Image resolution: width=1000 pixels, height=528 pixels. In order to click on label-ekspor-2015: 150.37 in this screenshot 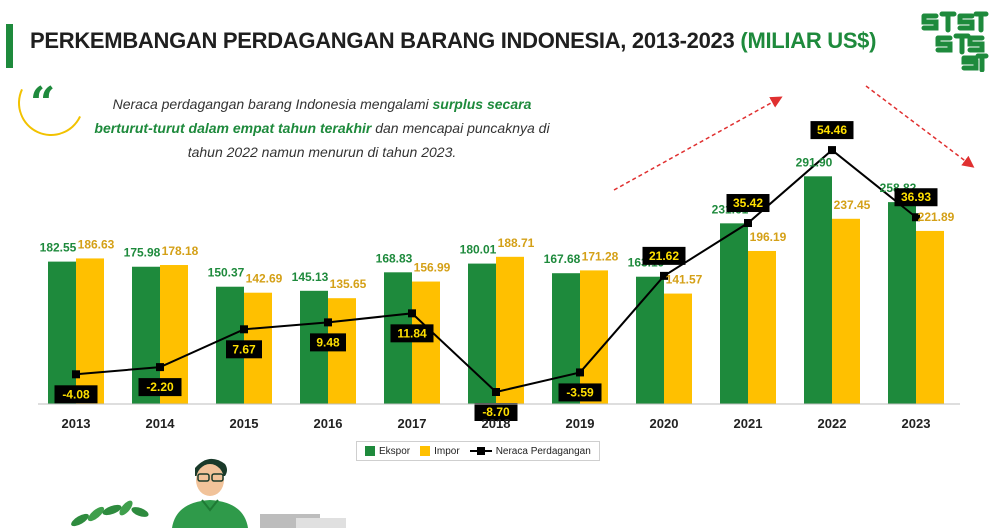, I will do `click(226, 273)`.